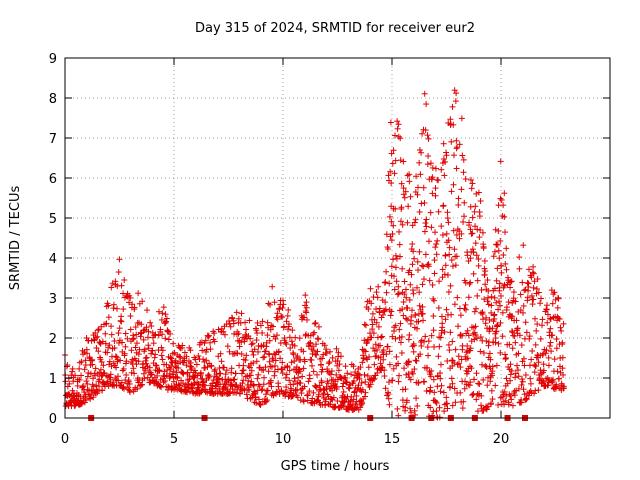 The width and height of the screenshot is (640, 480). I want to click on y-tick-label: 6, so click(53, 179).